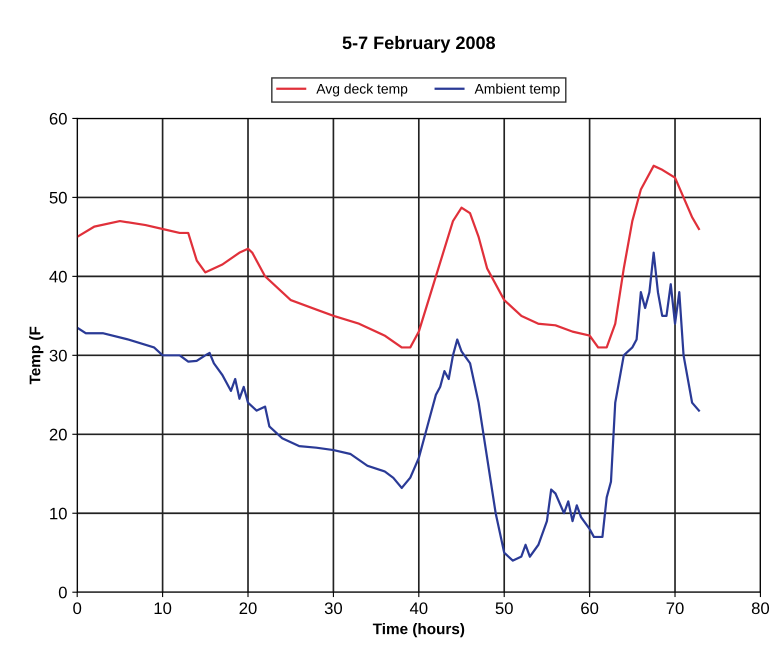 This screenshot has height=658, width=772. What do you see at coordinates (58, 118) in the screenshot?
I see `y-tick-label: 60` at bounding box center [58, 118].